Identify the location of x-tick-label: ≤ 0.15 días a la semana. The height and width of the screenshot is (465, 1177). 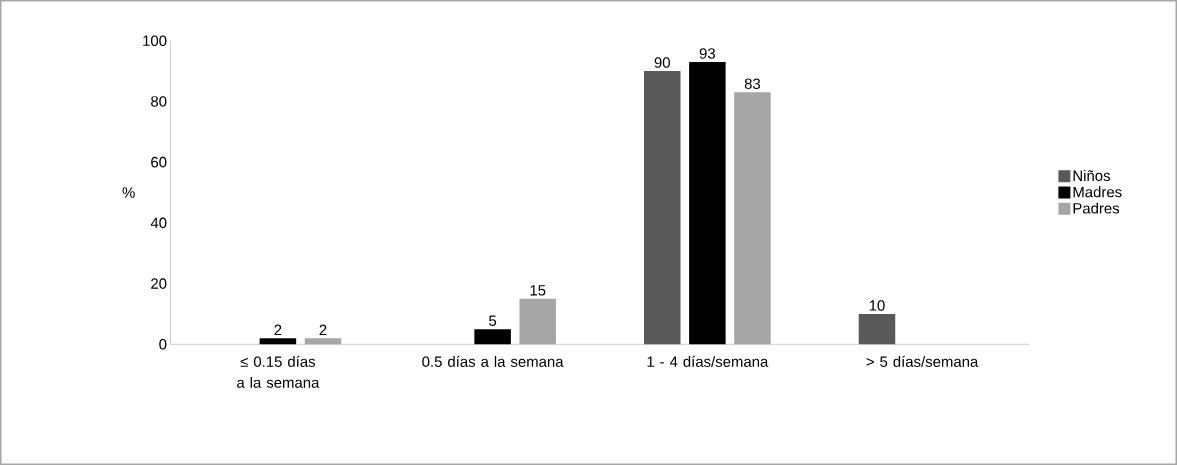
(278, 371).